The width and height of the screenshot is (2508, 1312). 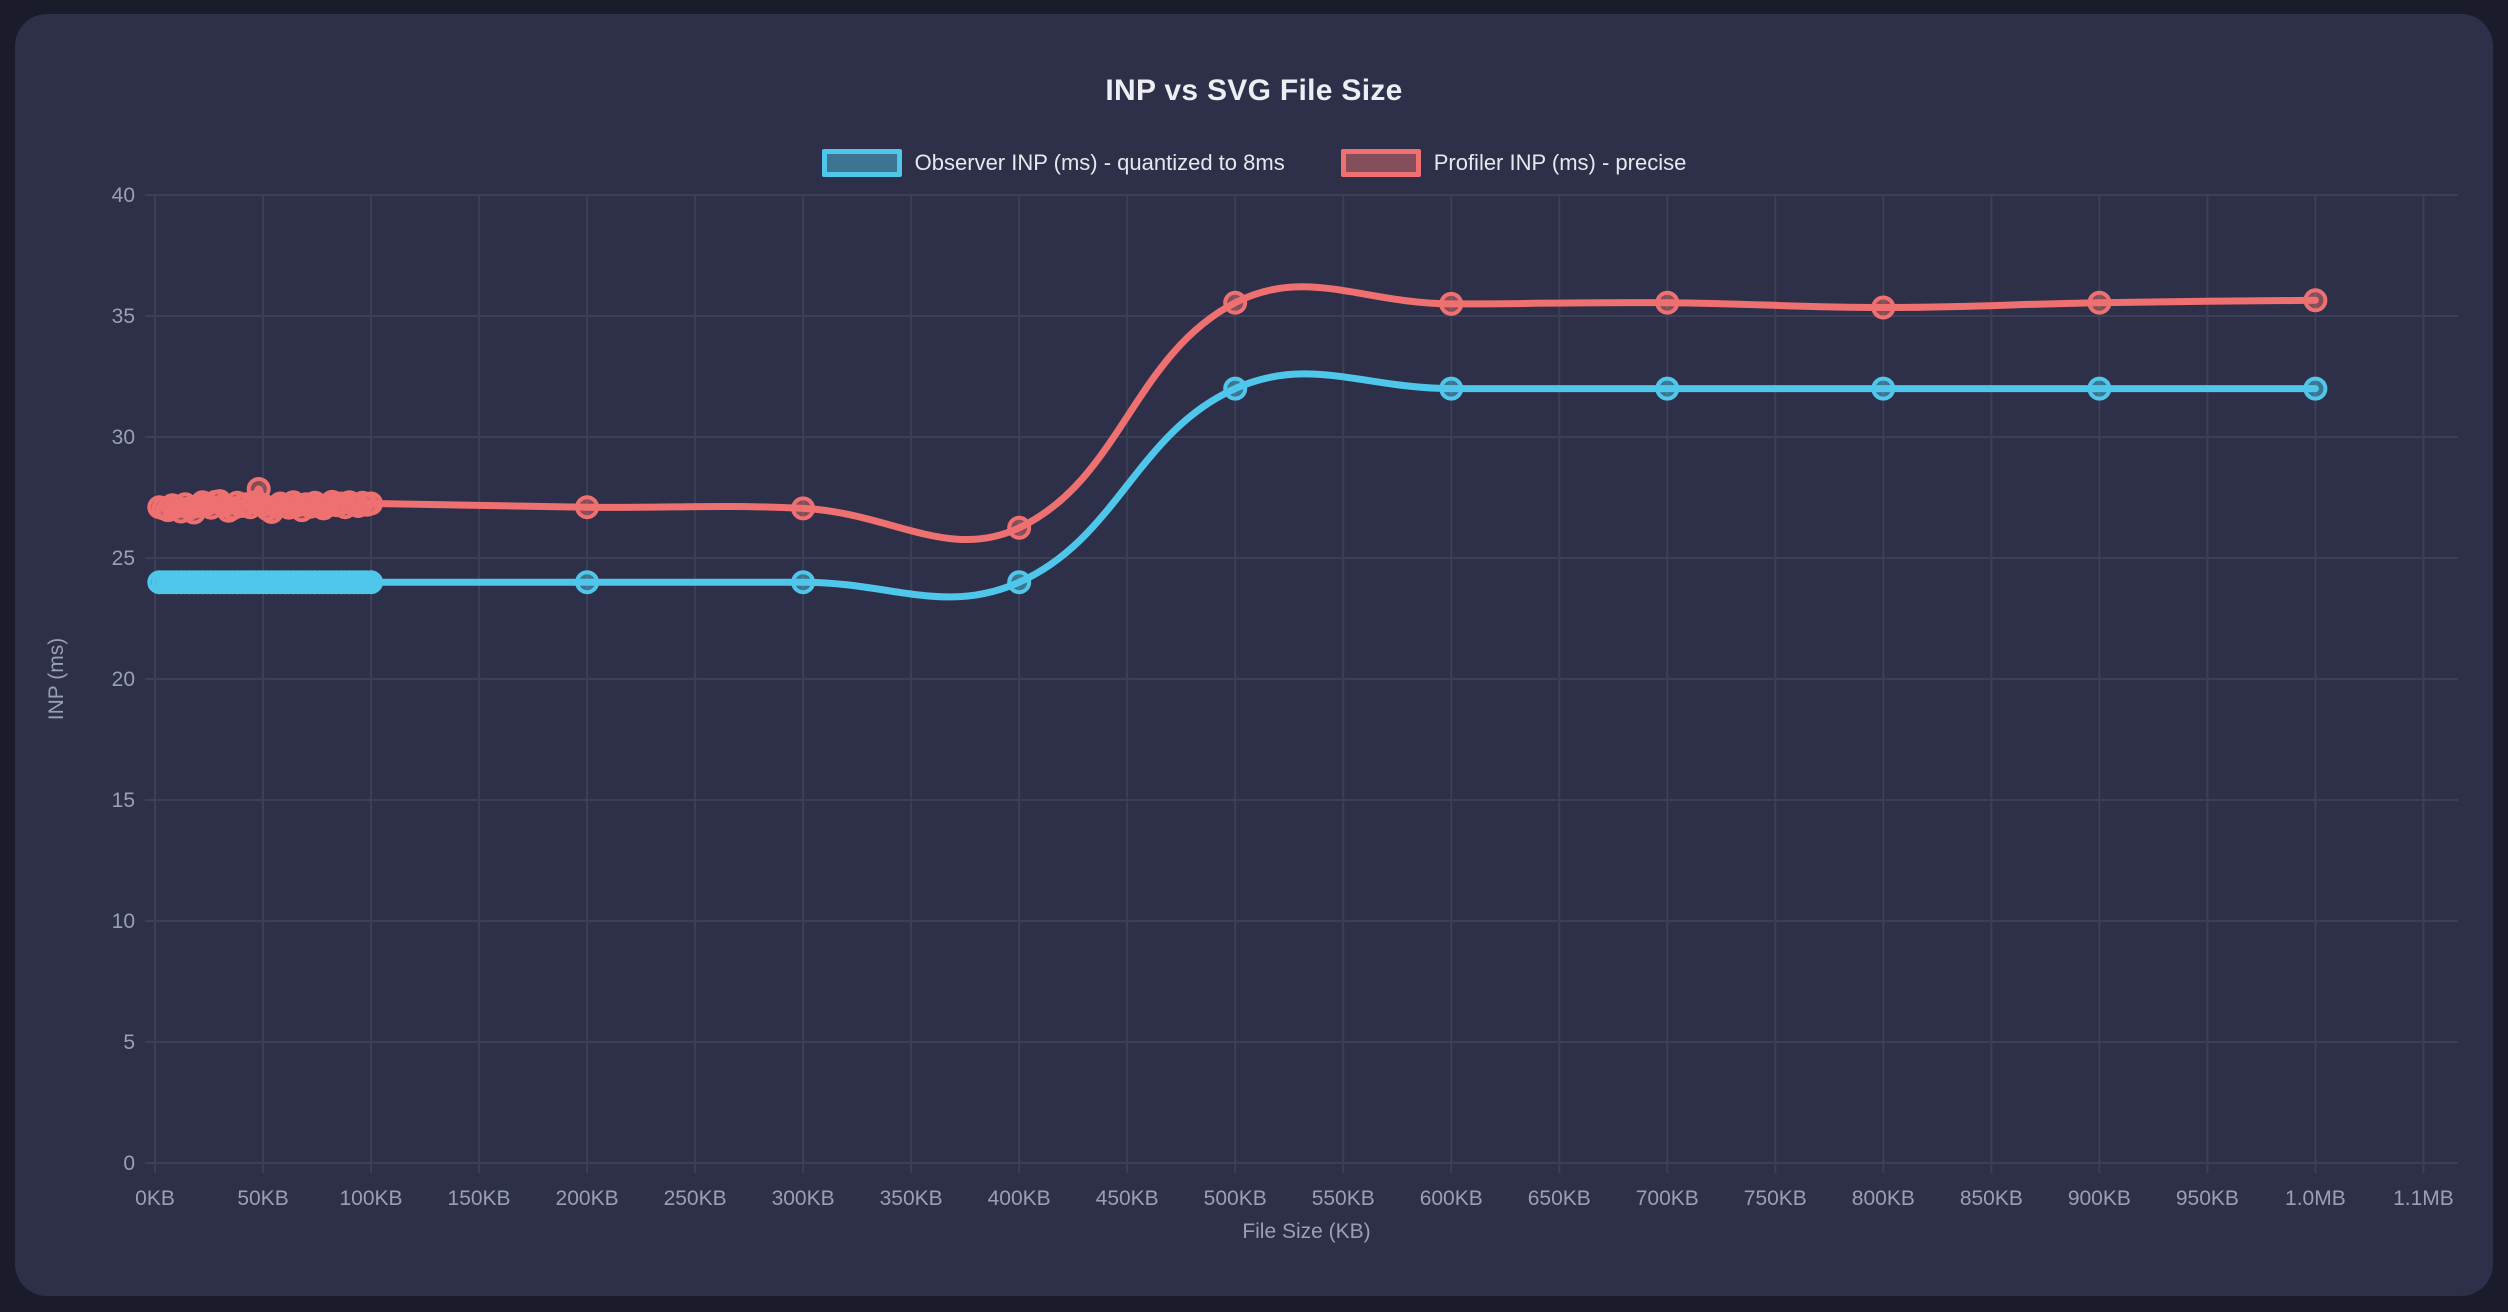 What do you see at coordinates (2423, 1198) in the screenshot?
I see `x-tick-label: 1.1MB` at bounding box center [2423, 1198].